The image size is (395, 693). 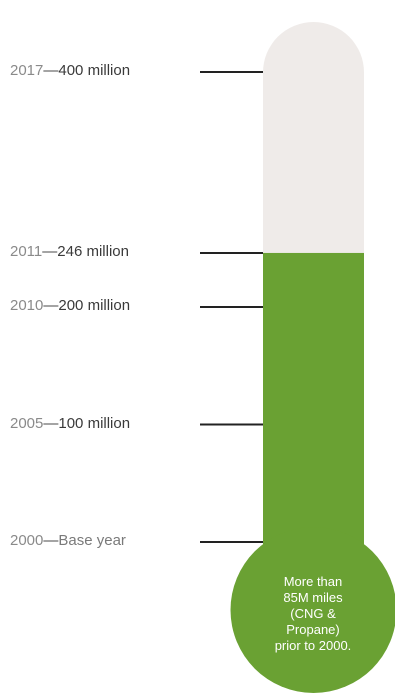 I want to click on bulb-text-line: prior to 2000., so click(x=313, y=645).